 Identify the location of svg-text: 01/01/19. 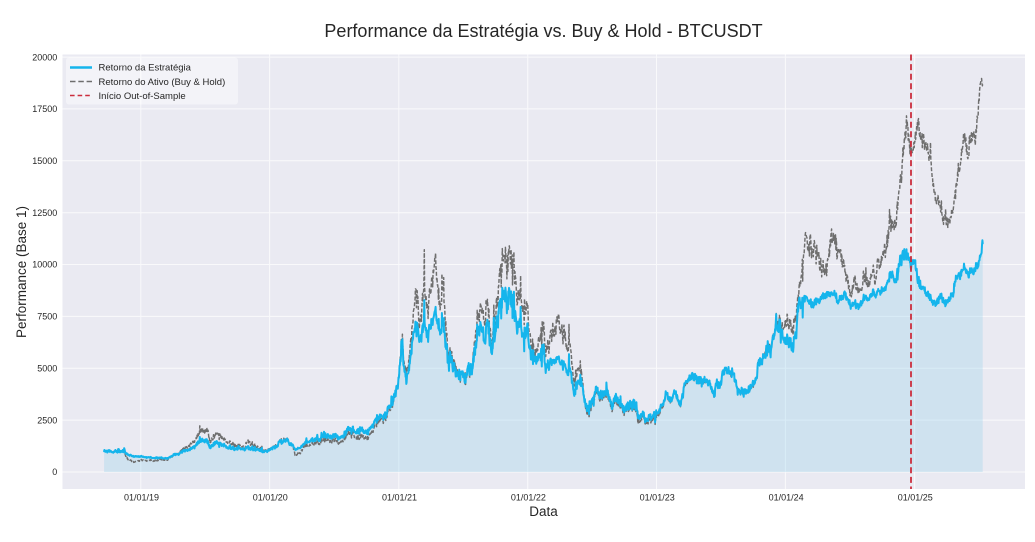
(141, 498).